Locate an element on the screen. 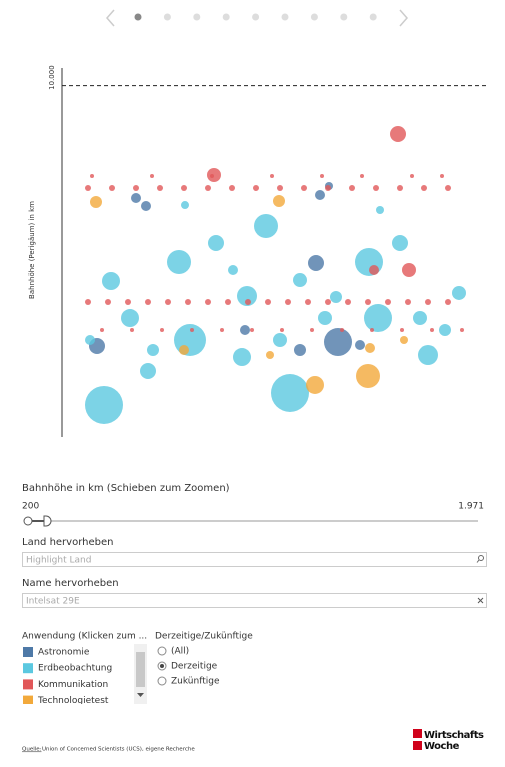  radio-label: Derzeitige is located at coordinates (194, 667).